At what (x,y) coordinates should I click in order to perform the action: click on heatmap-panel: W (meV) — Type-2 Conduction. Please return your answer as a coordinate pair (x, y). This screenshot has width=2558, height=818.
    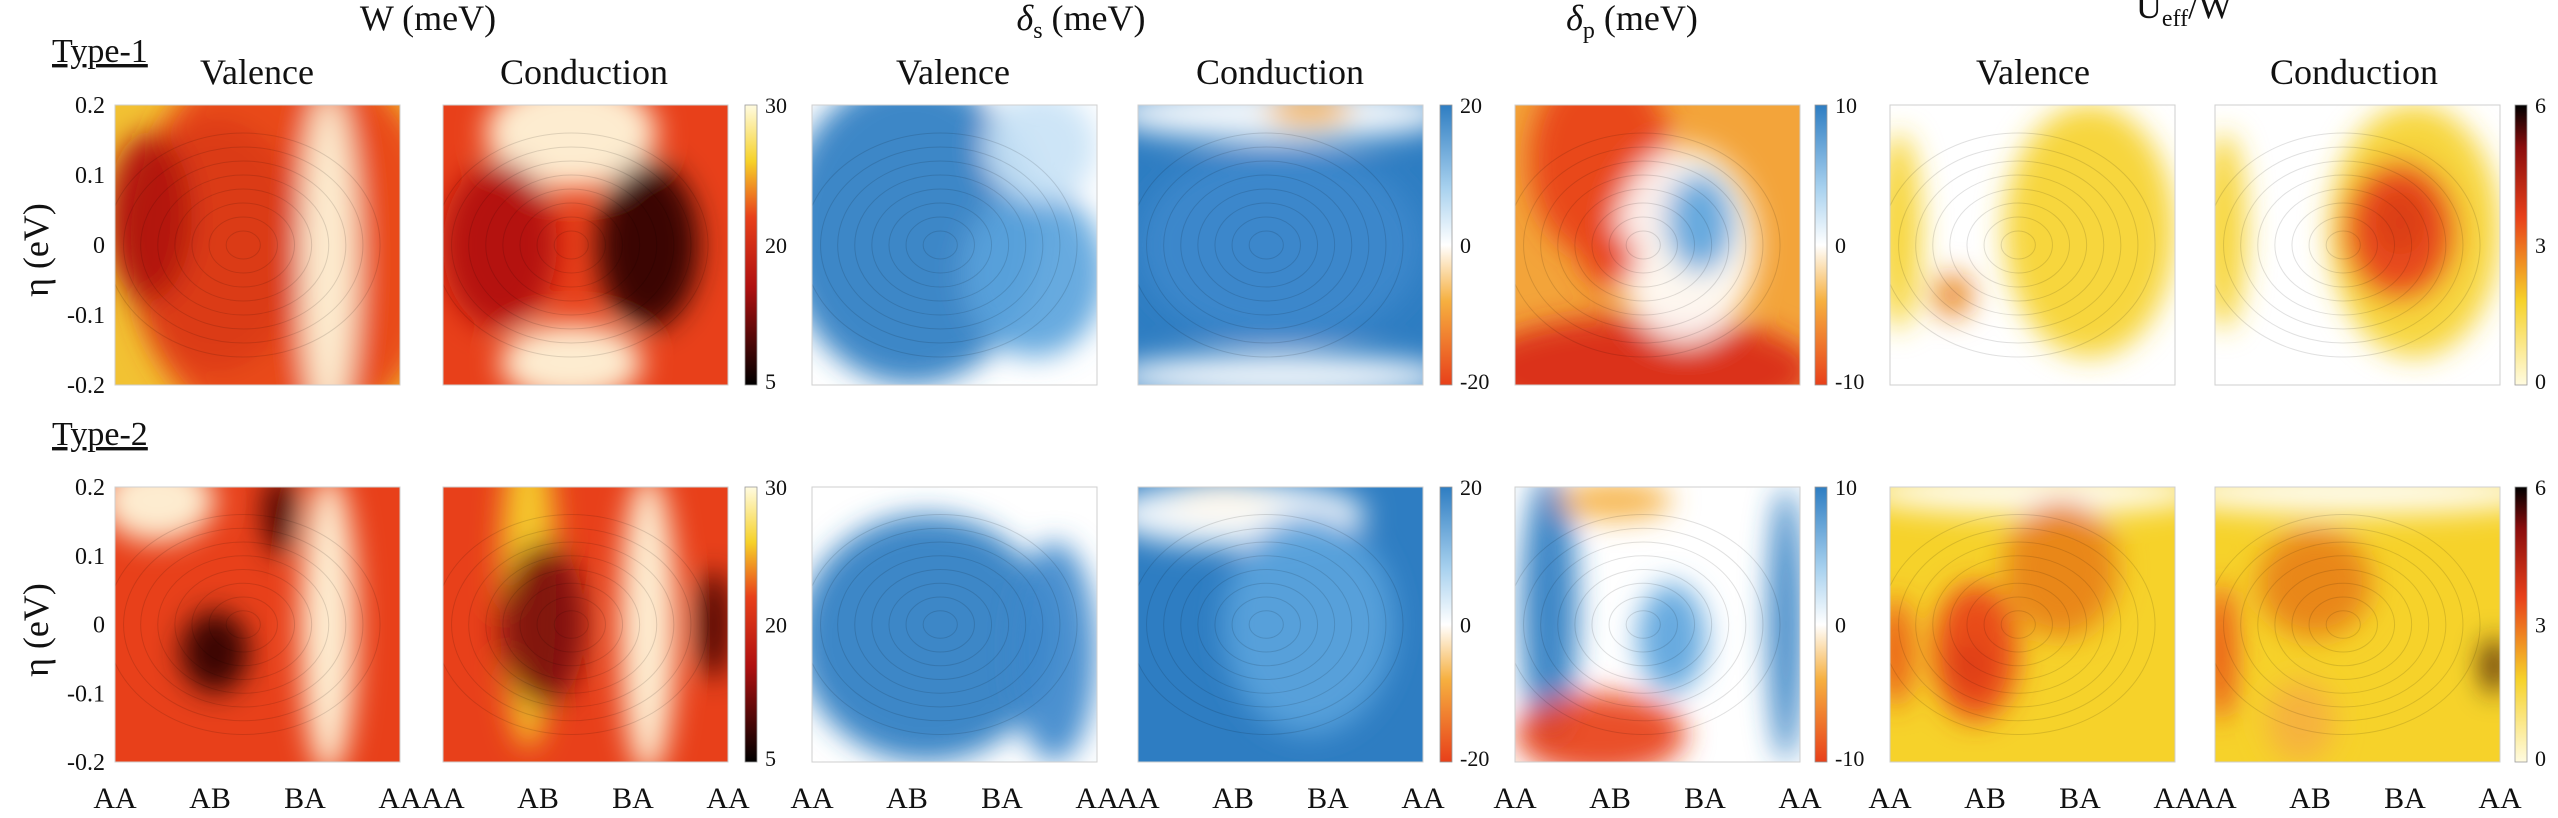
    Looking at the image, I should click on (585, 624).